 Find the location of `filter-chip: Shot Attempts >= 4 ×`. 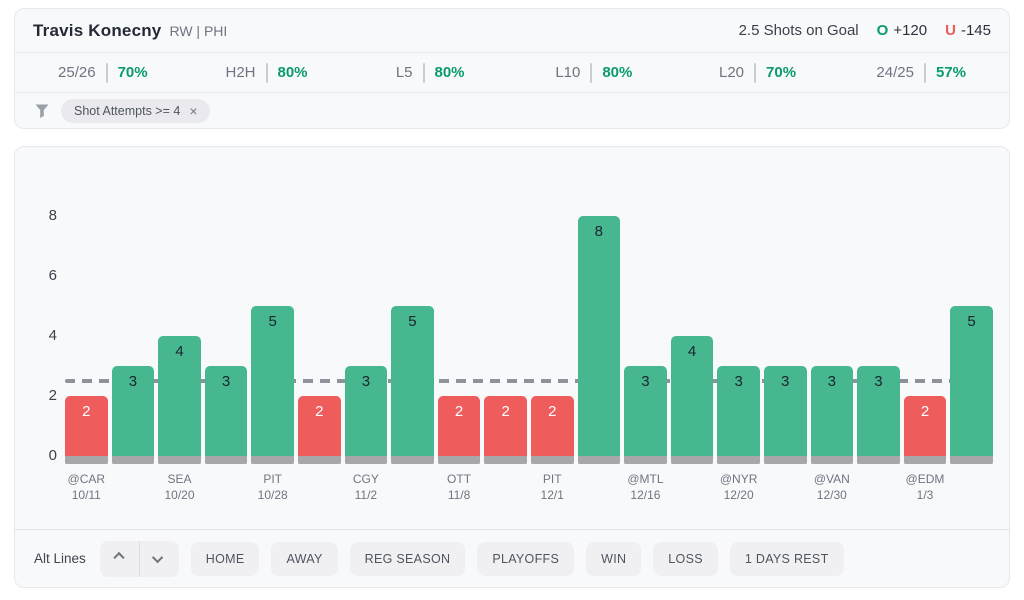

filter-chip: Shot Attempts >= 4 × is located at coordinates (135, 111).